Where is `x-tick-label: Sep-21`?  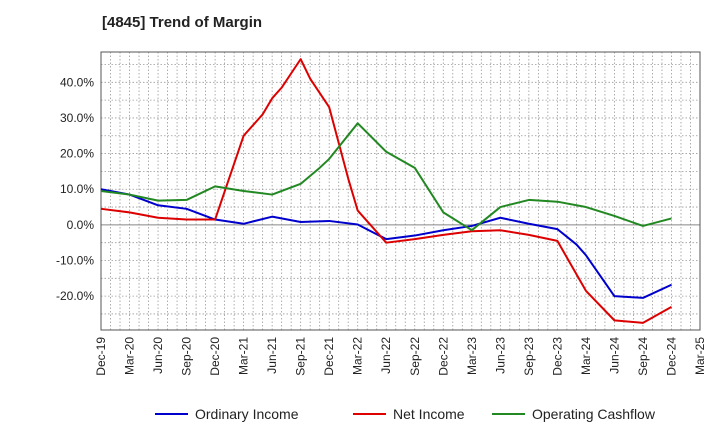 x-tick-label: Sep-21 is located at coordinates (301, 356).